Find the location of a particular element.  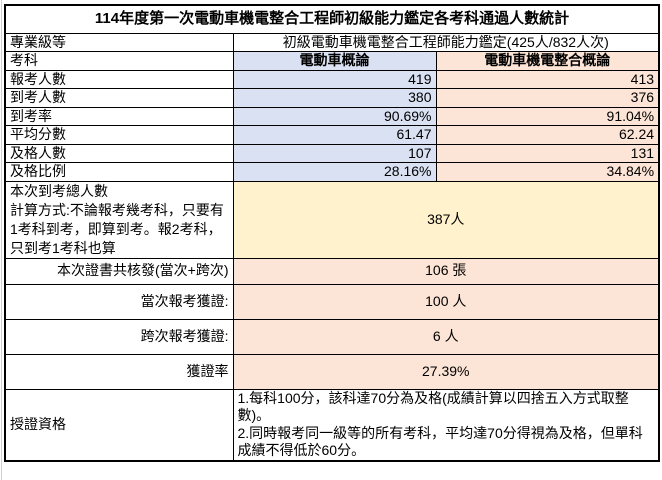

current-session-certified-row: 當次報考獲證: 100 人 is located at coordinates (332, 301).